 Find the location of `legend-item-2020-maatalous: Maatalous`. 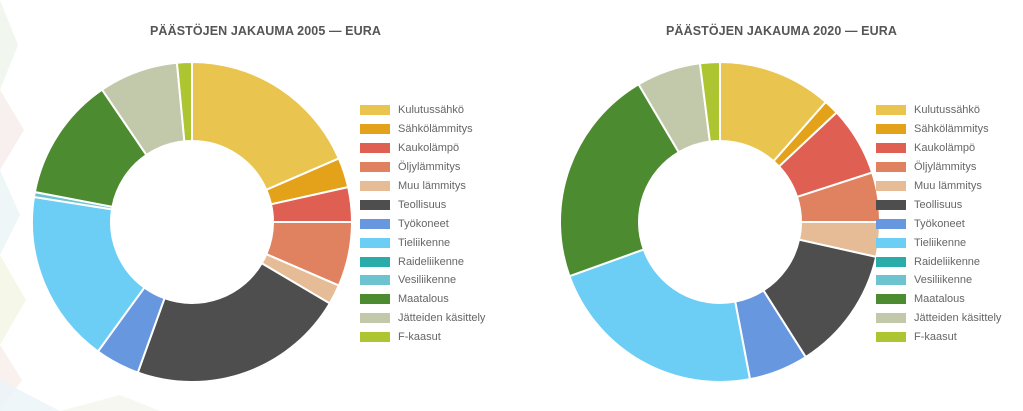

legend-item-2020-maatalous: Maatalous is located at coordinates (938, 299).